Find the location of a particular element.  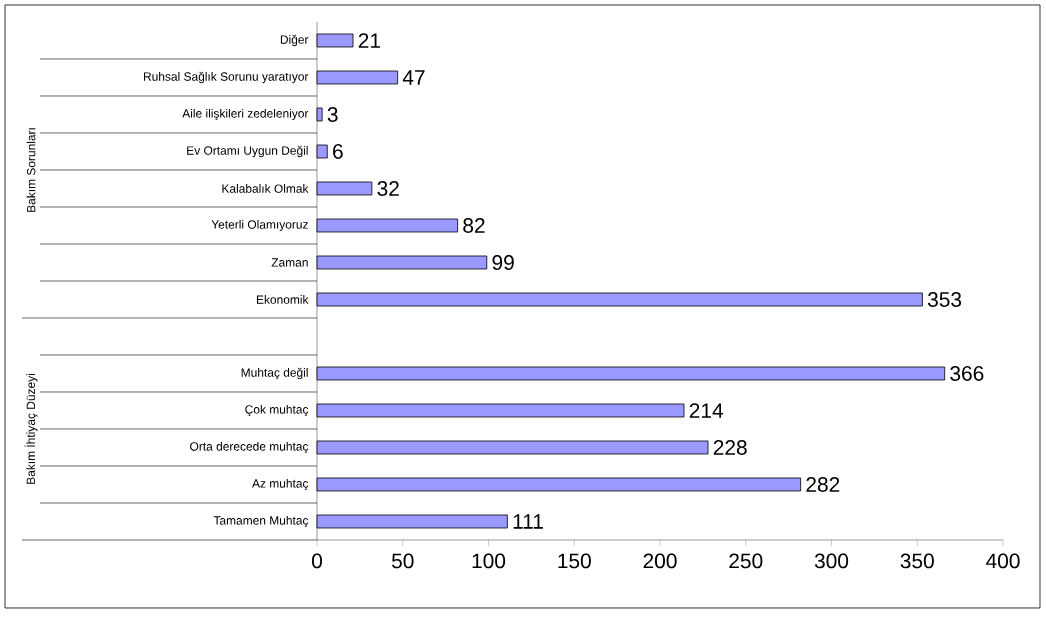

data-label: 353 is located at coordinates (944, 299).